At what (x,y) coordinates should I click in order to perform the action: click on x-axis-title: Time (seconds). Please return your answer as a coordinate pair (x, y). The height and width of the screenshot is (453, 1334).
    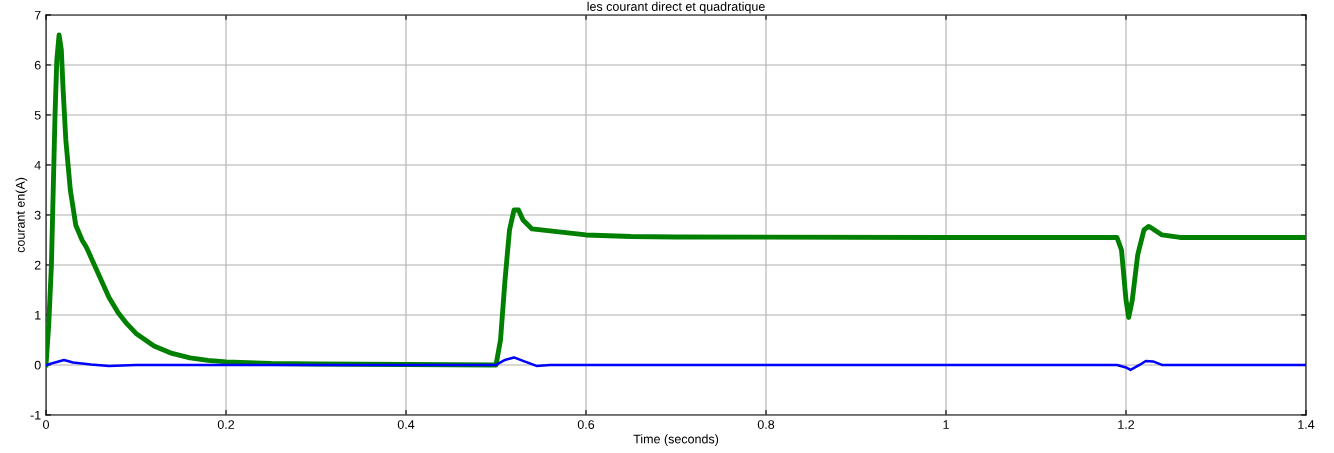
    Looking at the image, I should click on (676, 440).